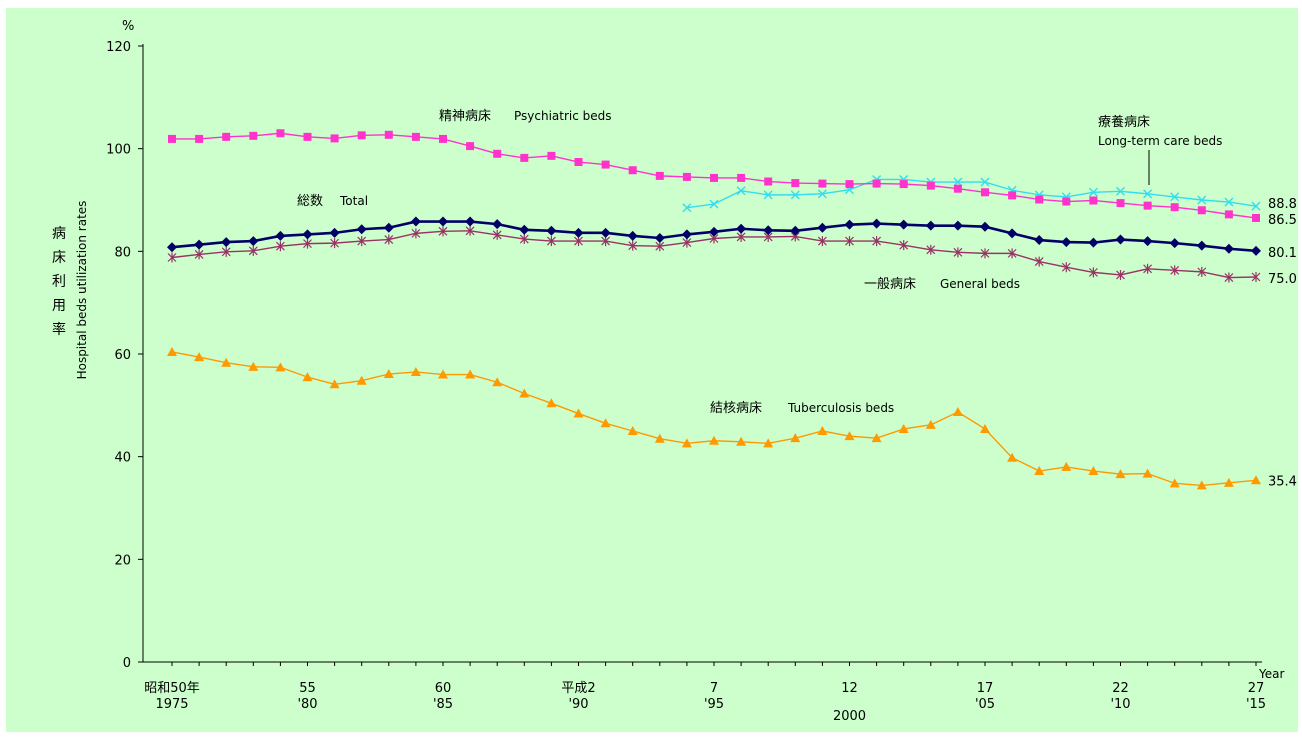 The width and height of the screenshot is (1302, 738). What do you see at coordinates (118, 47) in the screenshot?
I see `y-tick-label: 120` at bounding box center [118, 47].